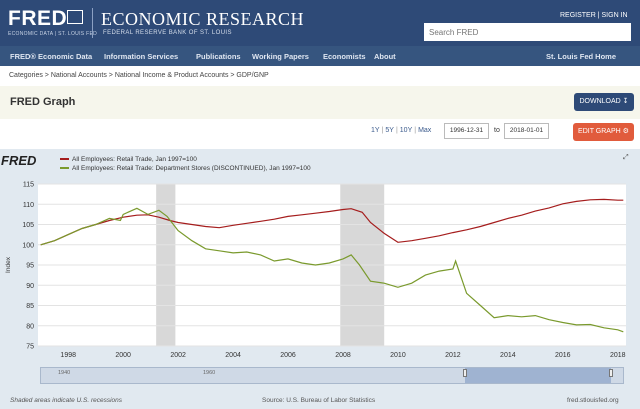 The height and width of the screenshot is (409, 640). What do you see at coordinates (614, 15) in the screenshot?
I see `sign-in-link: SIGN IN` at bounding box center [614, 15].